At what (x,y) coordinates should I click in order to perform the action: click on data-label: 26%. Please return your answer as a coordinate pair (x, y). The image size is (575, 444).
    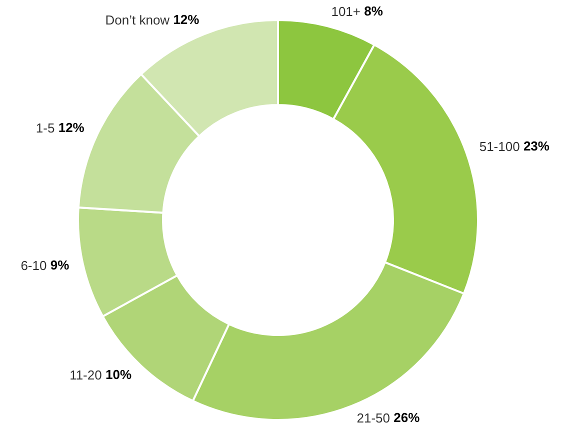
    Looking at the image, I should click on (407, 418).